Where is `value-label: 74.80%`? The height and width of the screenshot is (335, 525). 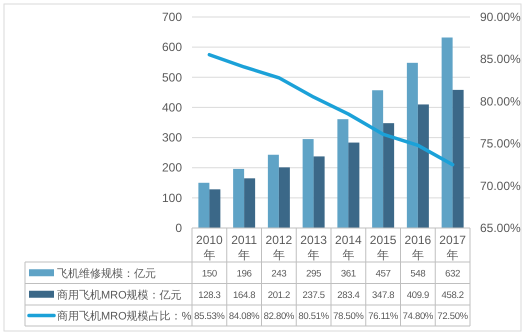 value-label: 74.80% is located at coordinates (418, 316).